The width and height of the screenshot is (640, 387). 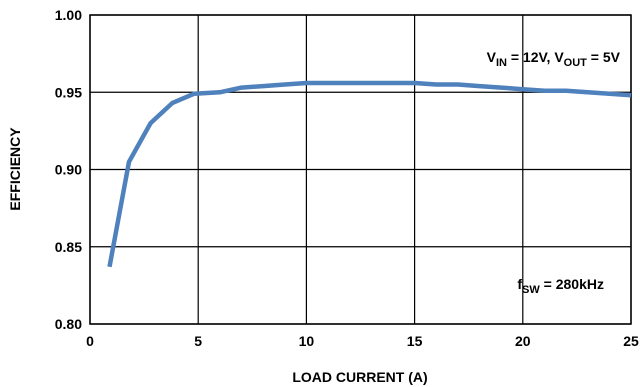 I want to click on y-tick-label: 0.95, so click(x=68, y=92).